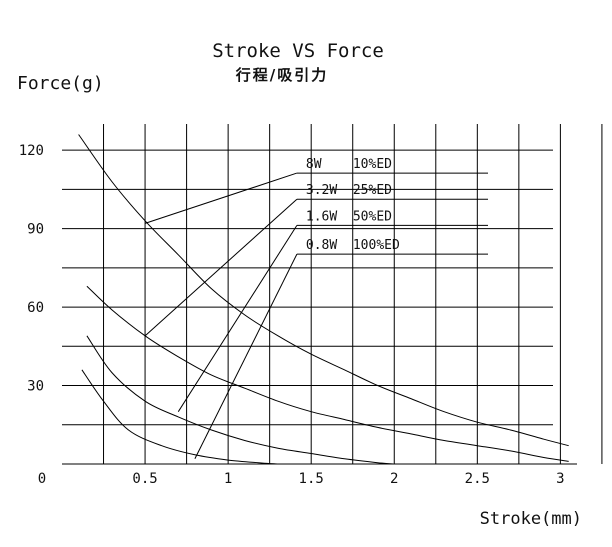  Describe the element at coordinates (349, 164) in the screenshot. I see `series-label-1: 8W 10%ED` at that location.